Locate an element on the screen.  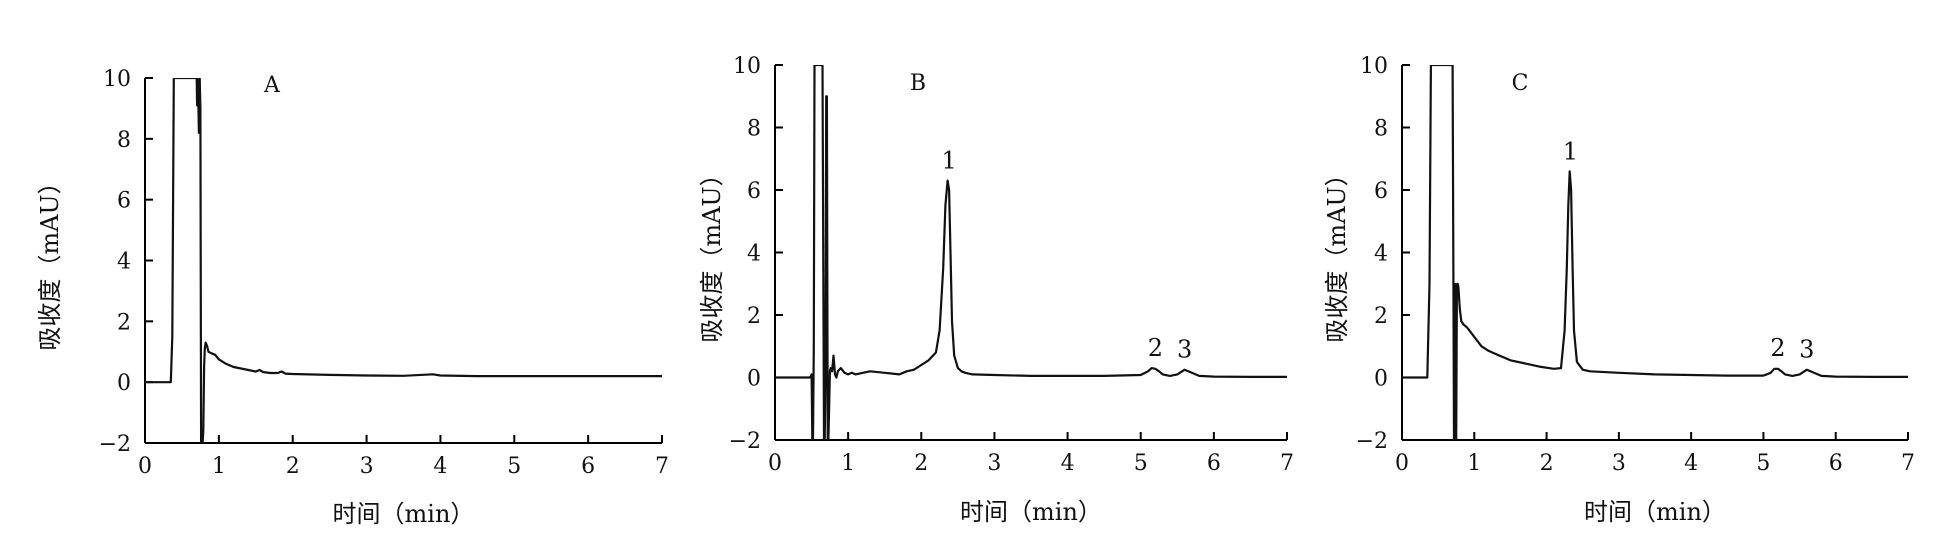
panel-label: A is located at coordinates (272, 85).